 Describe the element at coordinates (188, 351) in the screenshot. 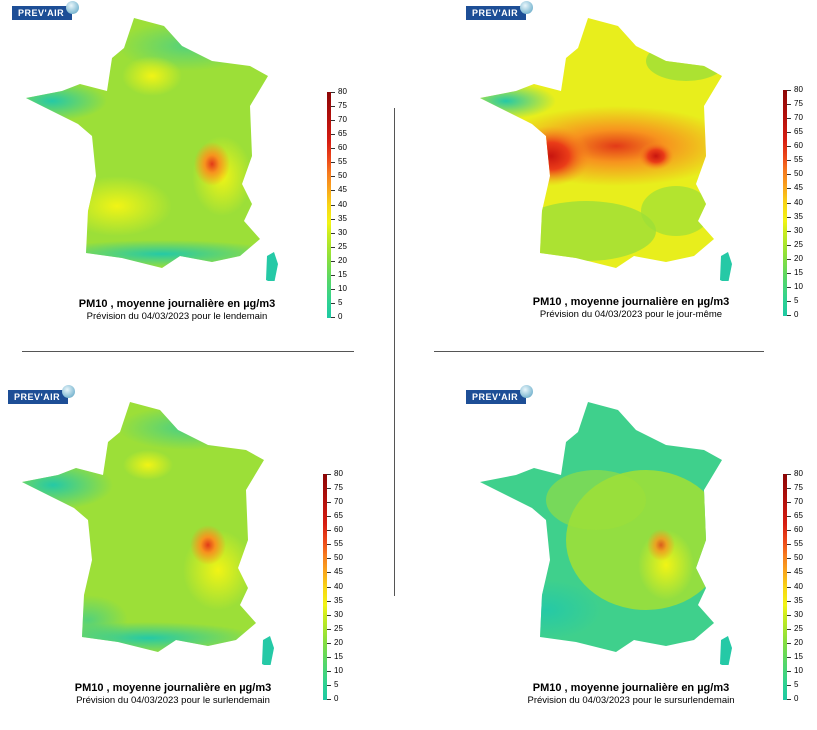

I see `divider-left` at that location.